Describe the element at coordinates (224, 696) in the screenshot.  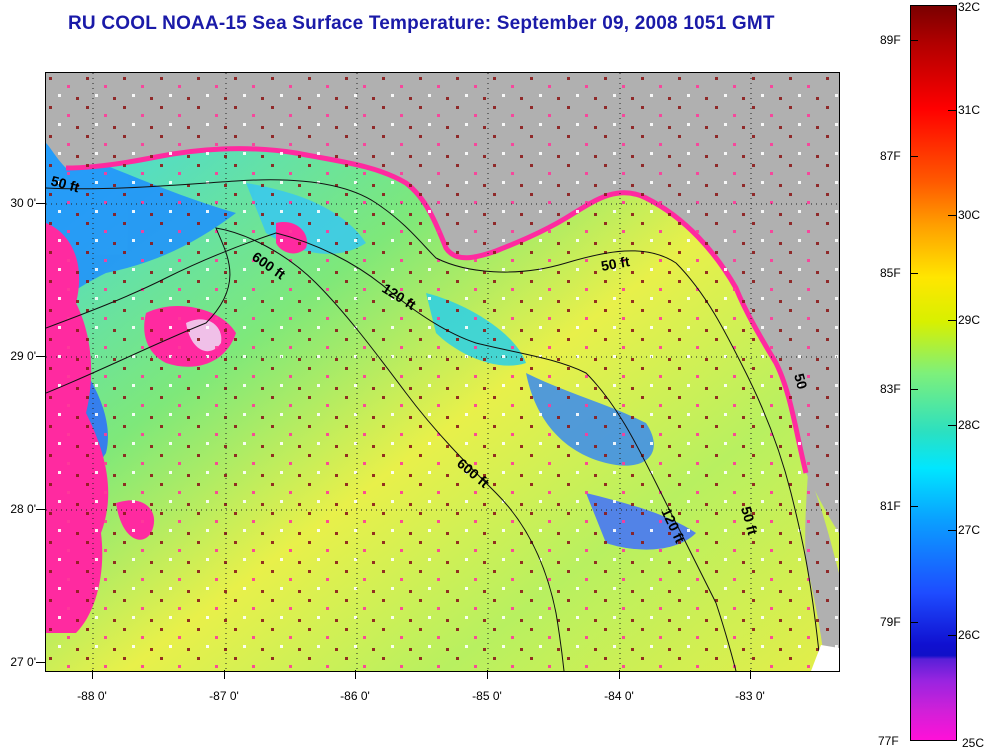
I see `x-axis-label-87: -87 0'` at that location.